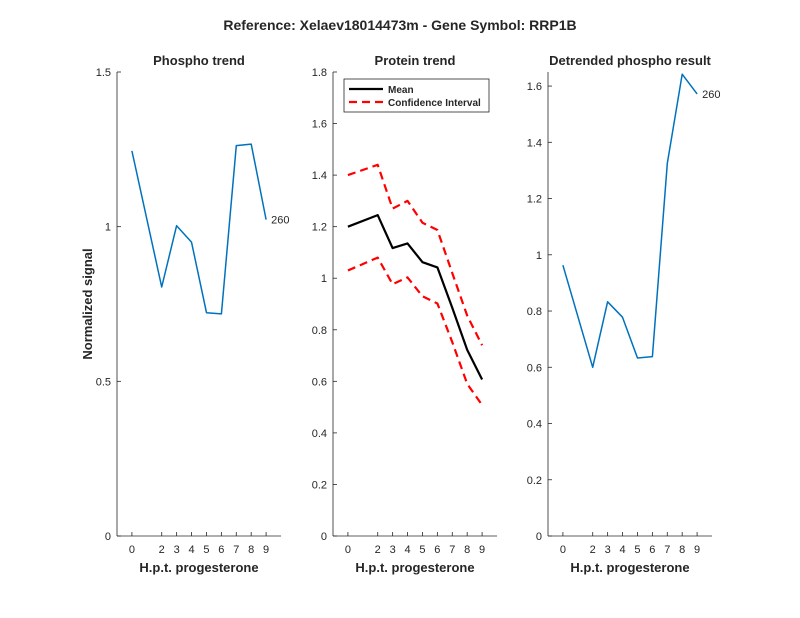  What do you see at coordinates (103, 73) in the screenshot?
I see `y-tick-label: 1.5` at bounding box center [103, 73].